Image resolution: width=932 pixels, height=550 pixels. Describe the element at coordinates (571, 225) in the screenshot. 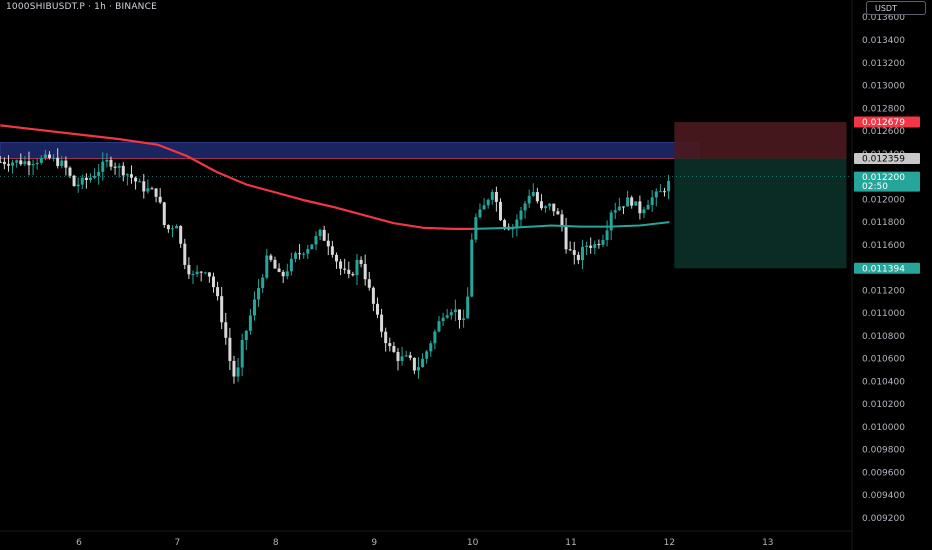

I see `moving-average-line-recent` at that location.